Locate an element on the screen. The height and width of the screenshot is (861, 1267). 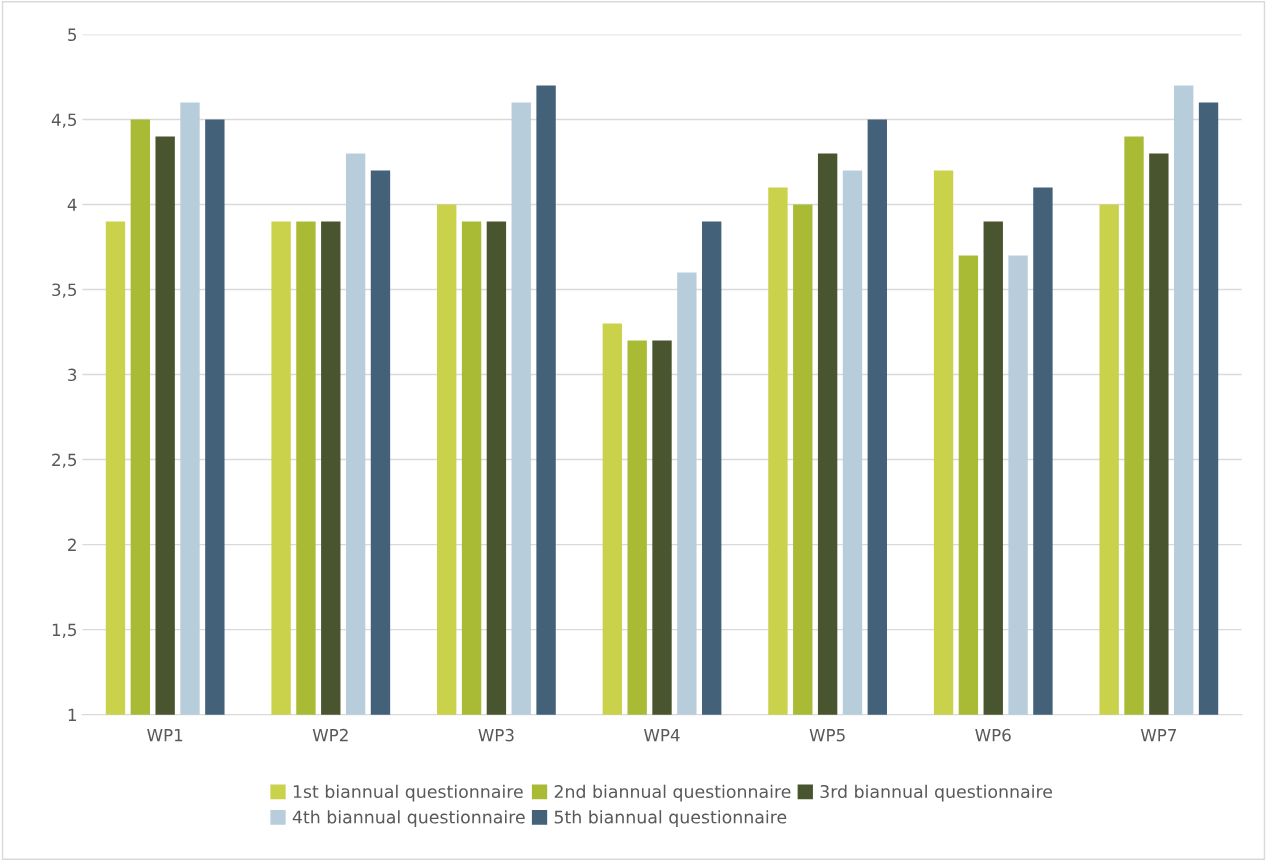
legend-label: 5th biannual questionnaire is located at coordinates (670, 818).